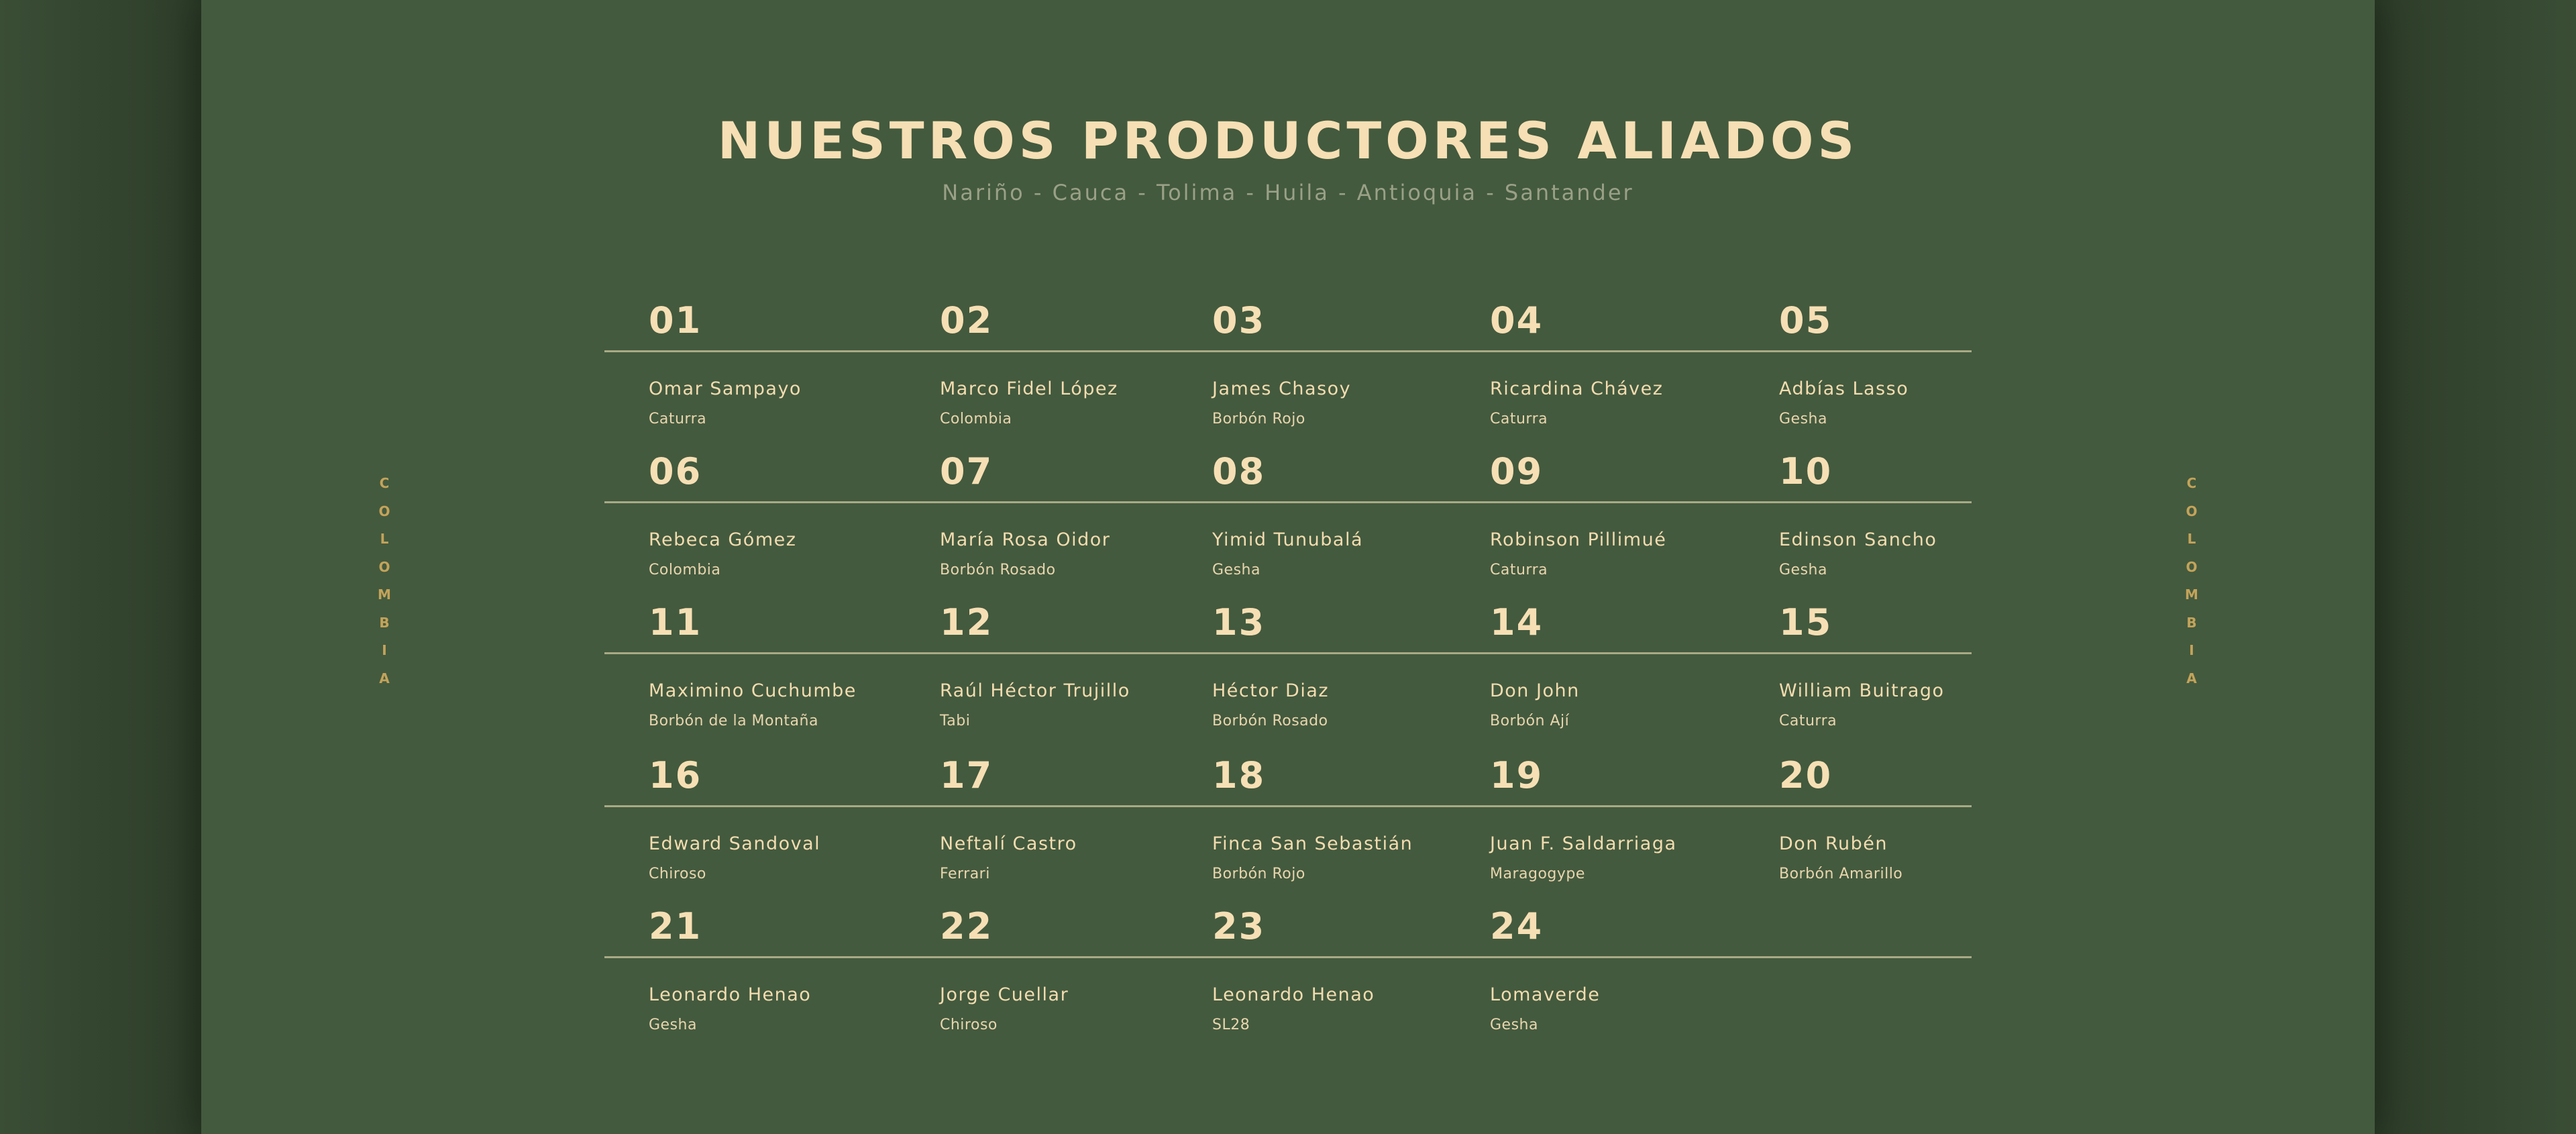 The image size is (2576, 1134). I want to click on producer-number: 04, so click(1517, 320).